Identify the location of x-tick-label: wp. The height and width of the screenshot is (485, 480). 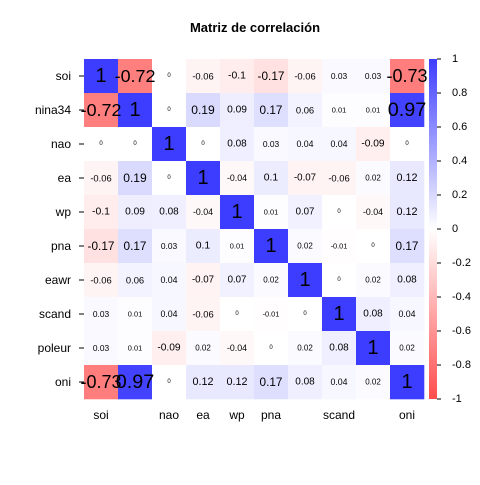
(236, 415).